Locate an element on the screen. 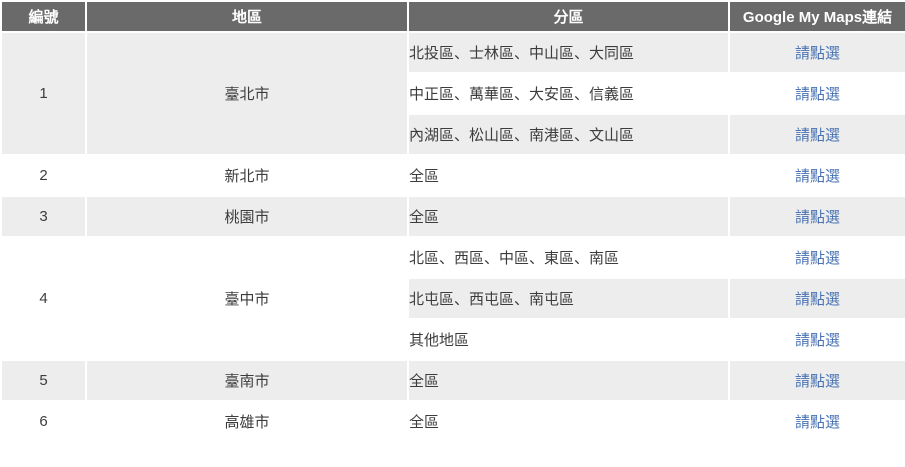  region-name-cell: 臺南市 is located at coordinates (247, 380).